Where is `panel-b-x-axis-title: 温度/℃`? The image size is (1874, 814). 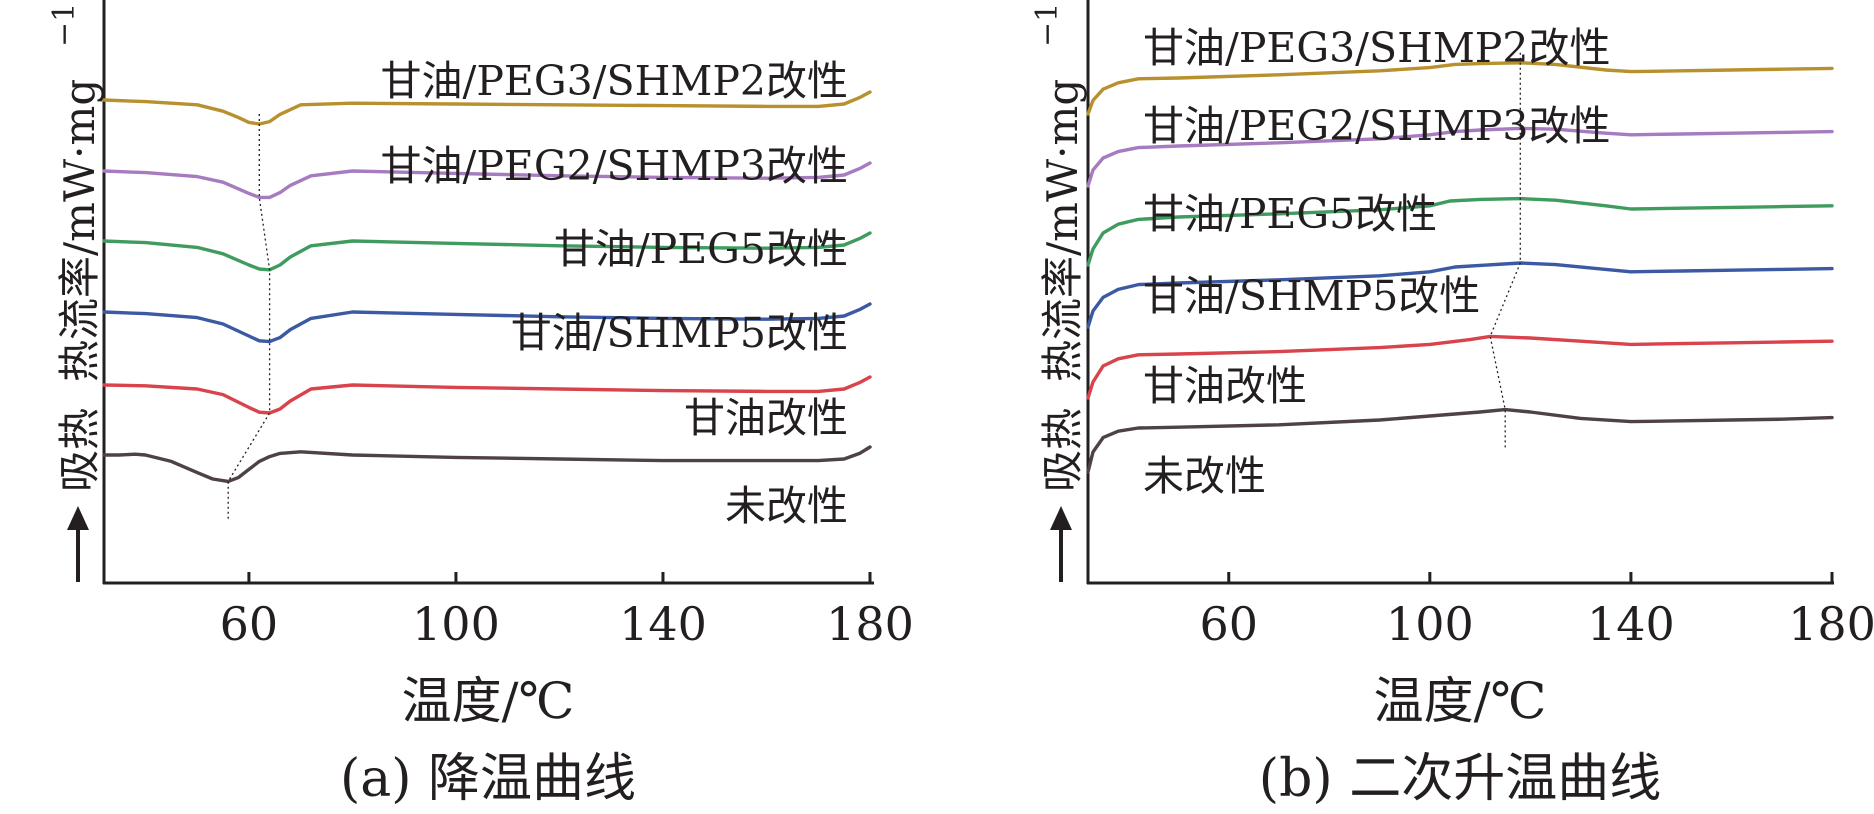
panel-b-x-axis-title: 温度/℃ is located at coordinates (1460, 701).